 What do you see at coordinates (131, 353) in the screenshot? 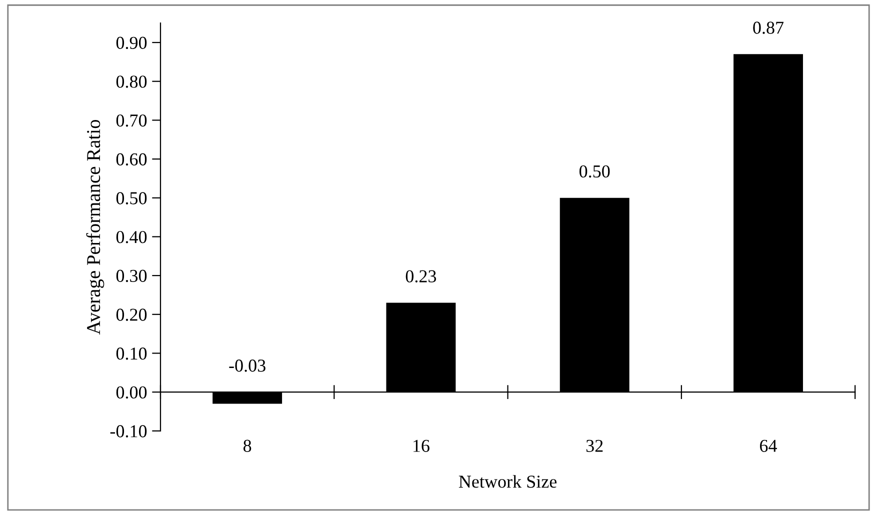
I see `y-tick-label: 0.10` at bounding box center [131, 353].